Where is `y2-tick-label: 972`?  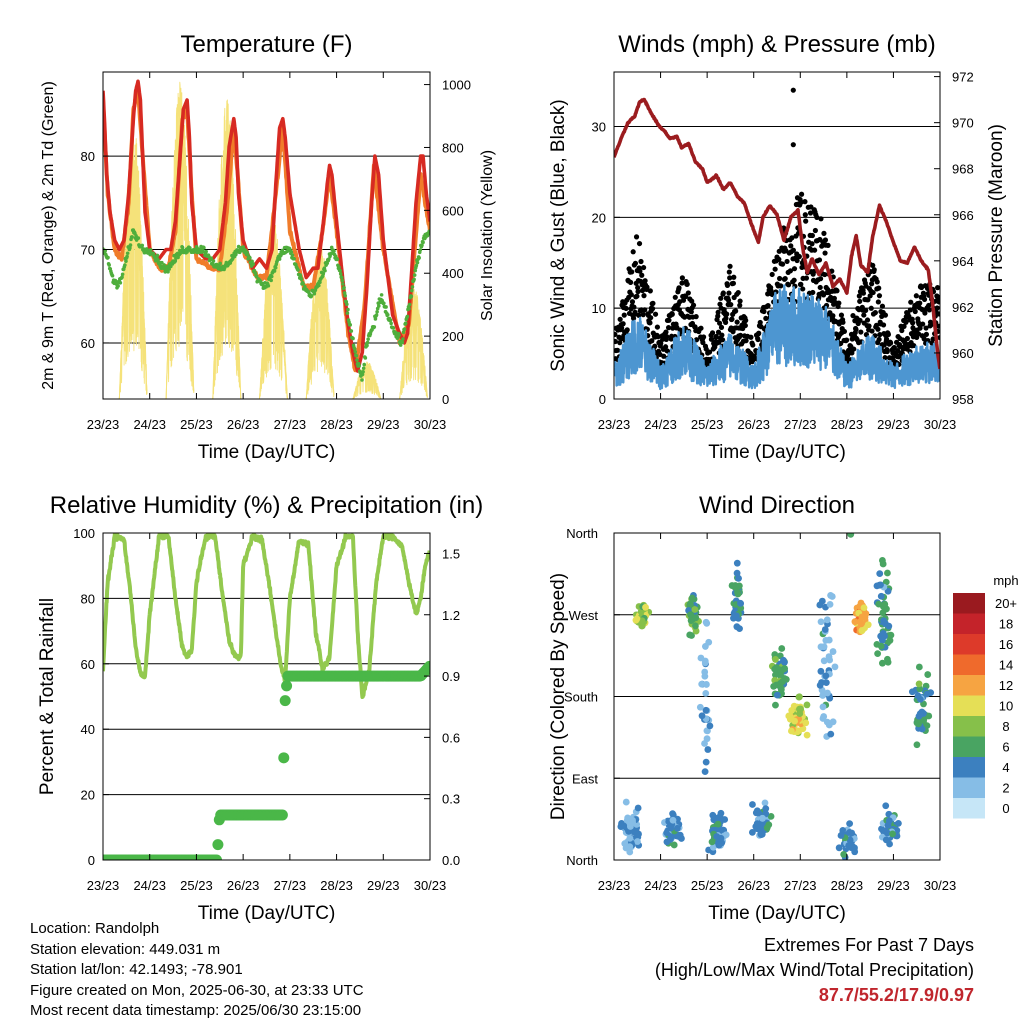 y2-tick-label: 972 is located at coordinates (963, 77).